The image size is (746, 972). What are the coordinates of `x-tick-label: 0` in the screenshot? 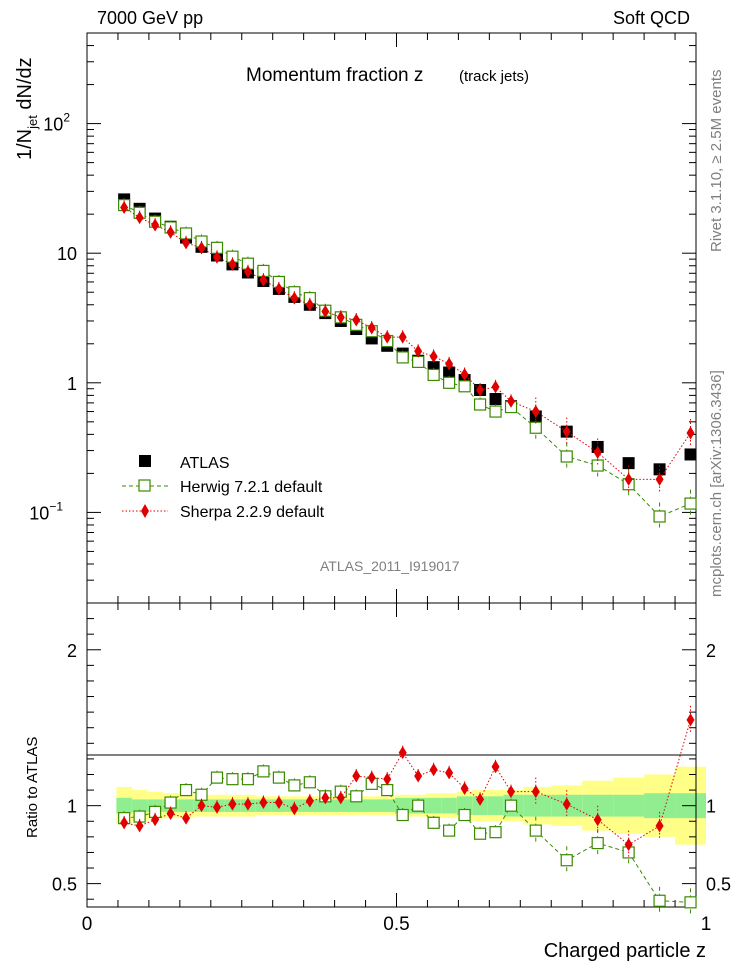 It's located at (87, 924).